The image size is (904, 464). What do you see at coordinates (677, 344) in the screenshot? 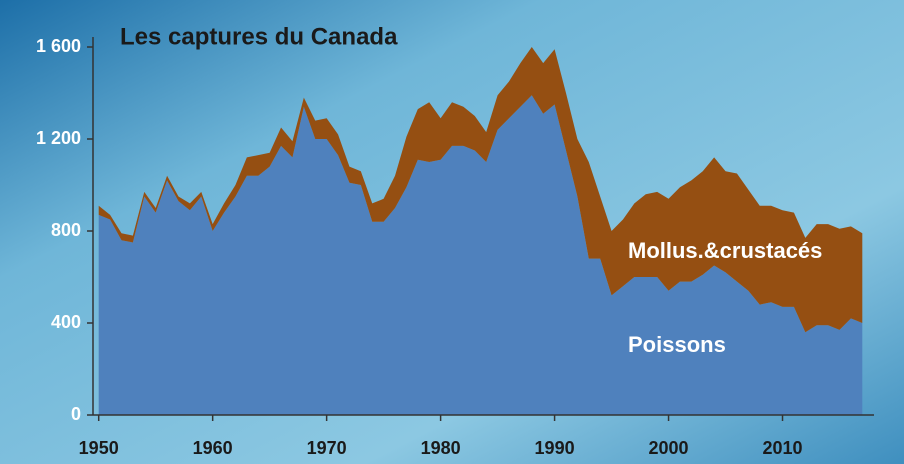
I see `legend-label: Poissons` at bounding box center [677, 344].